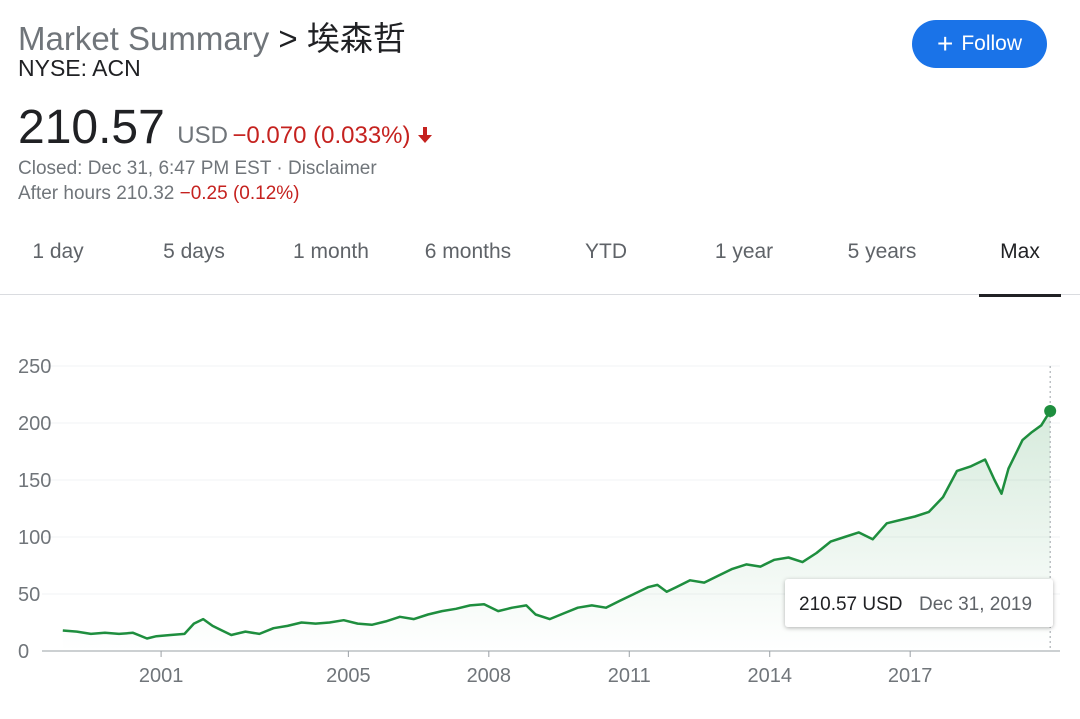 This screenshot has height=719, width=1080. I want to click on y-tick-label: 250, so click(34, 367).